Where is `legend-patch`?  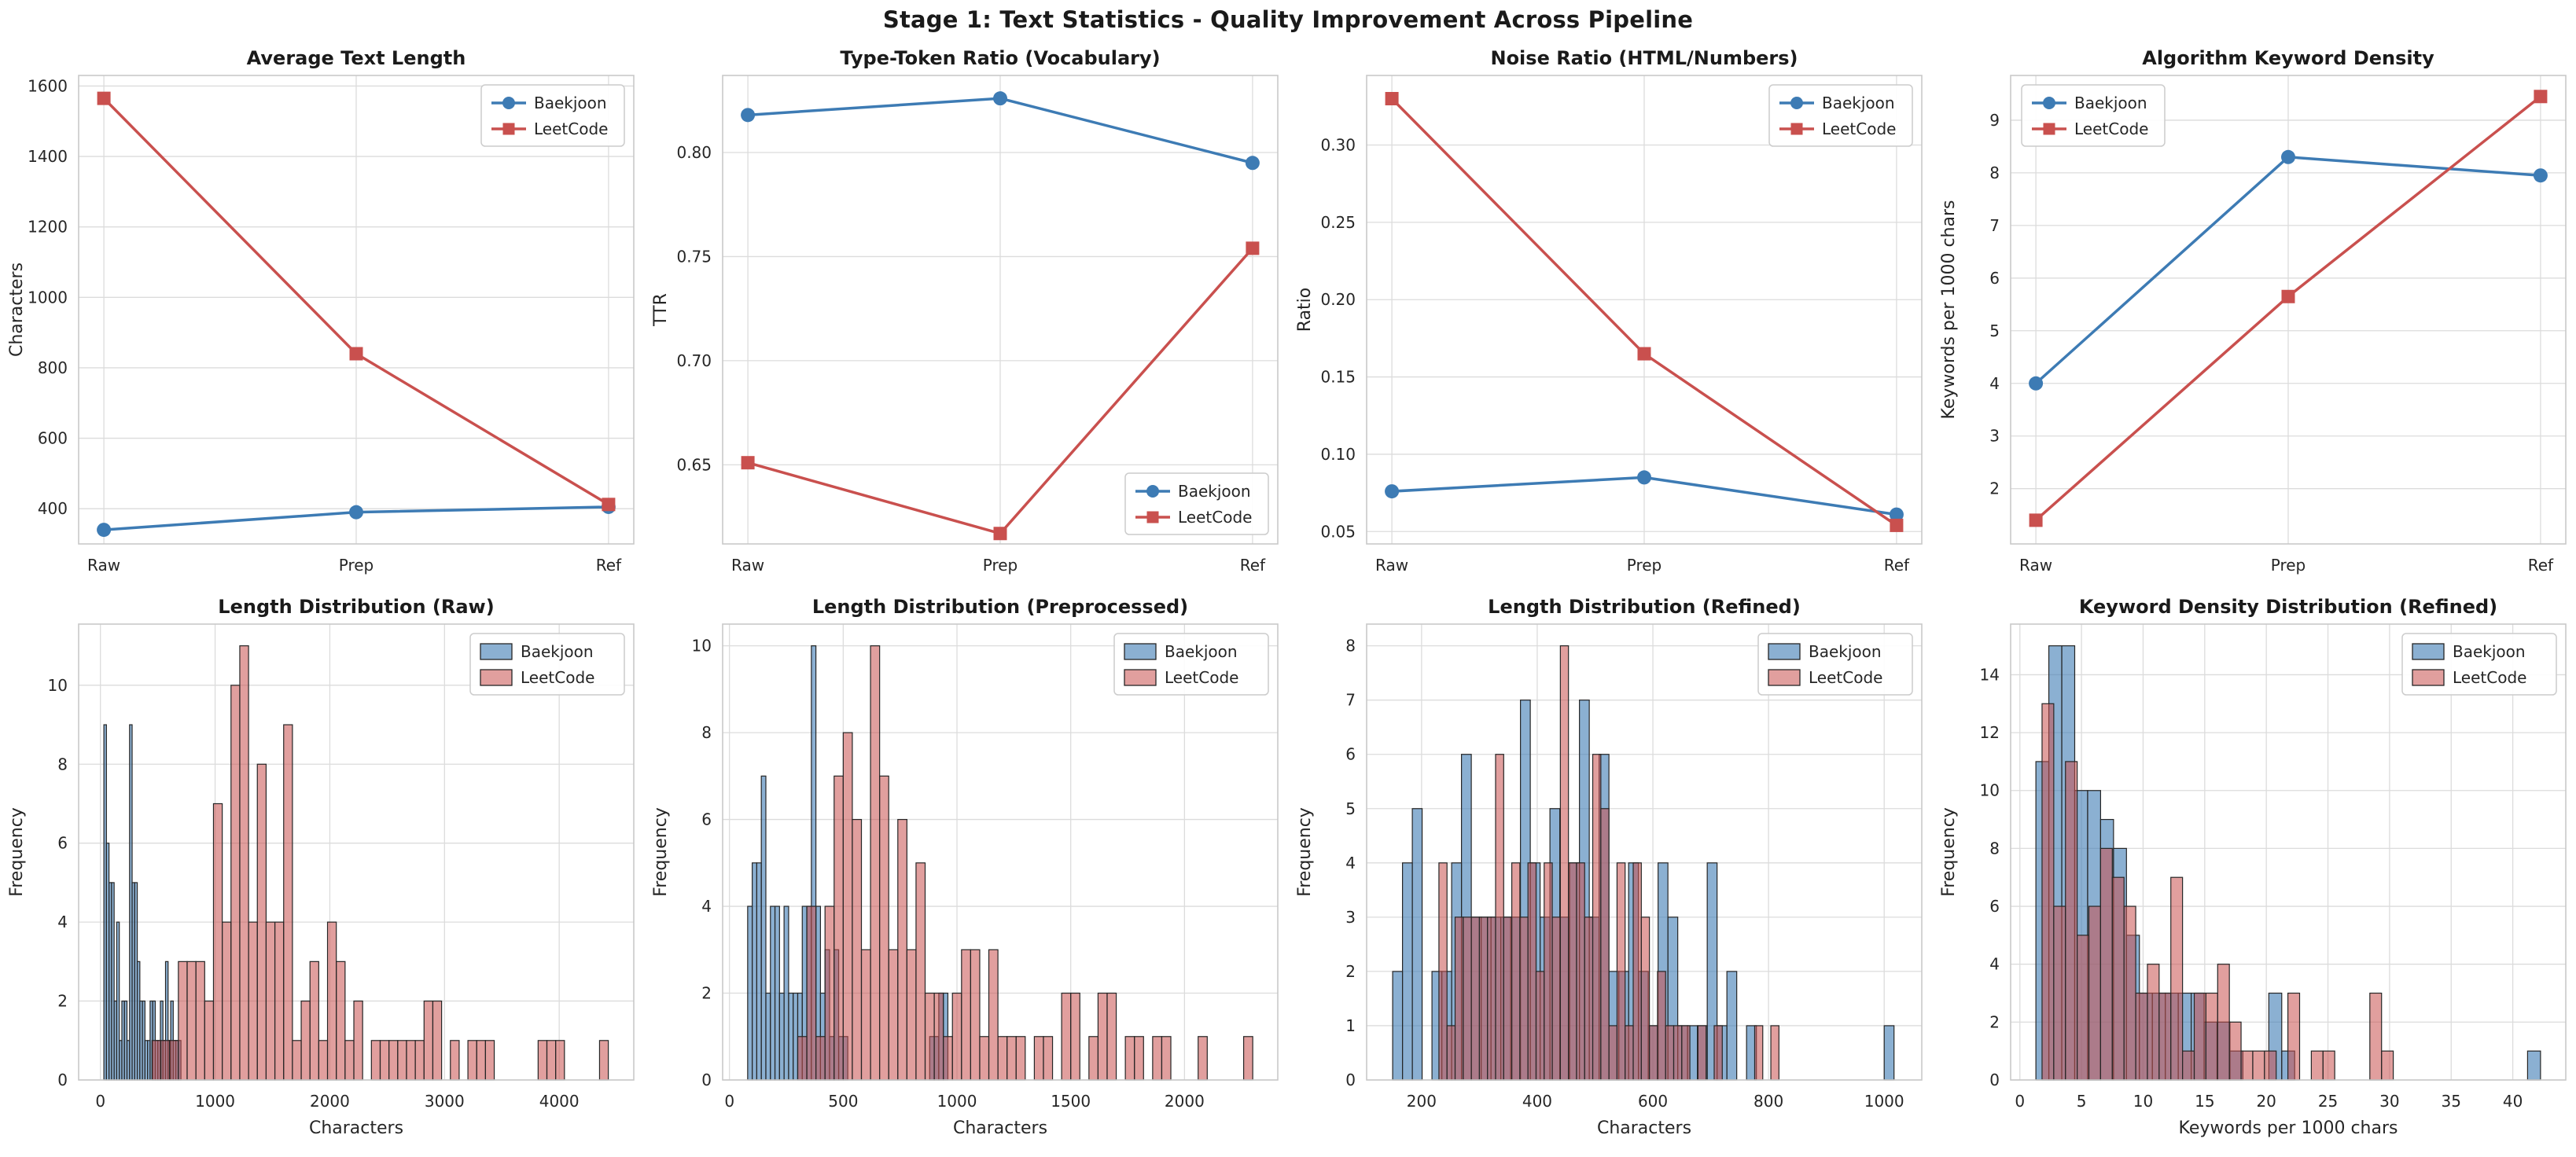
legend-patch is located at coordinates (1140, 677).